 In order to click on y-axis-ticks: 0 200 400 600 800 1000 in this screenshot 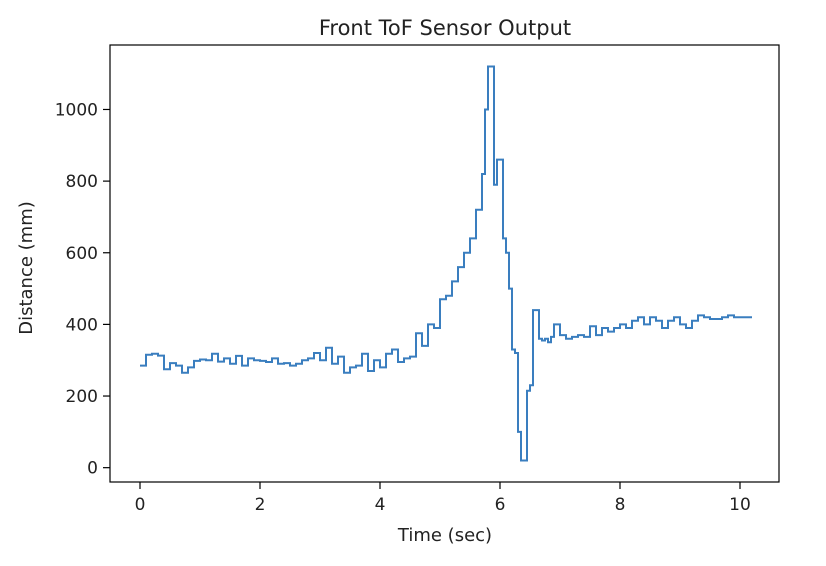, I will do `click(82, 289)`.